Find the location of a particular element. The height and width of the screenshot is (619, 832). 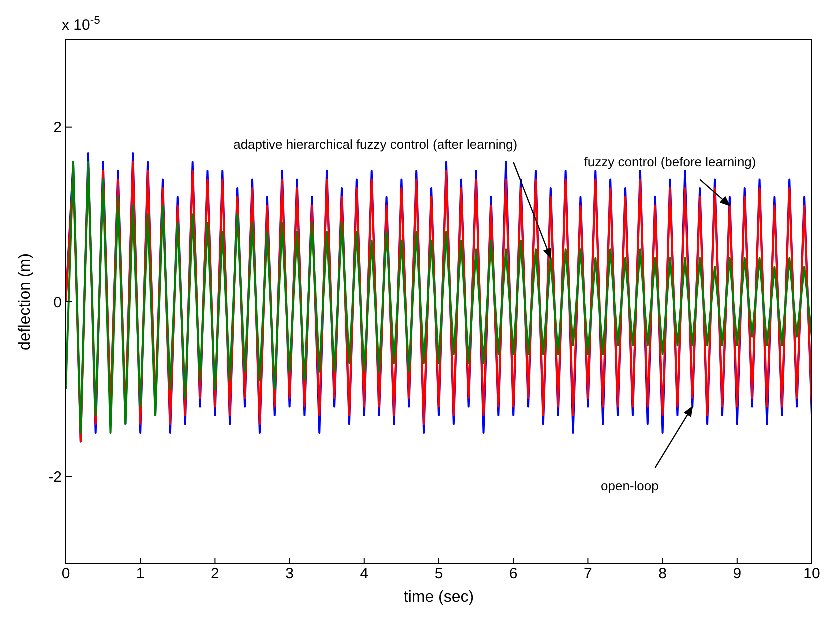

x-tick-label: 2 is located at coordinates (215, 574).